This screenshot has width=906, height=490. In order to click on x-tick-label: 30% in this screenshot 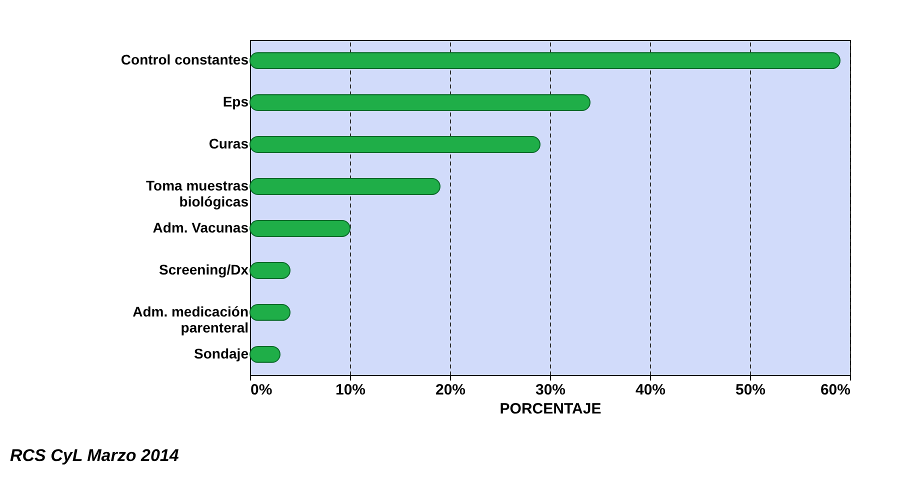, I will do `click(550, 390)`.